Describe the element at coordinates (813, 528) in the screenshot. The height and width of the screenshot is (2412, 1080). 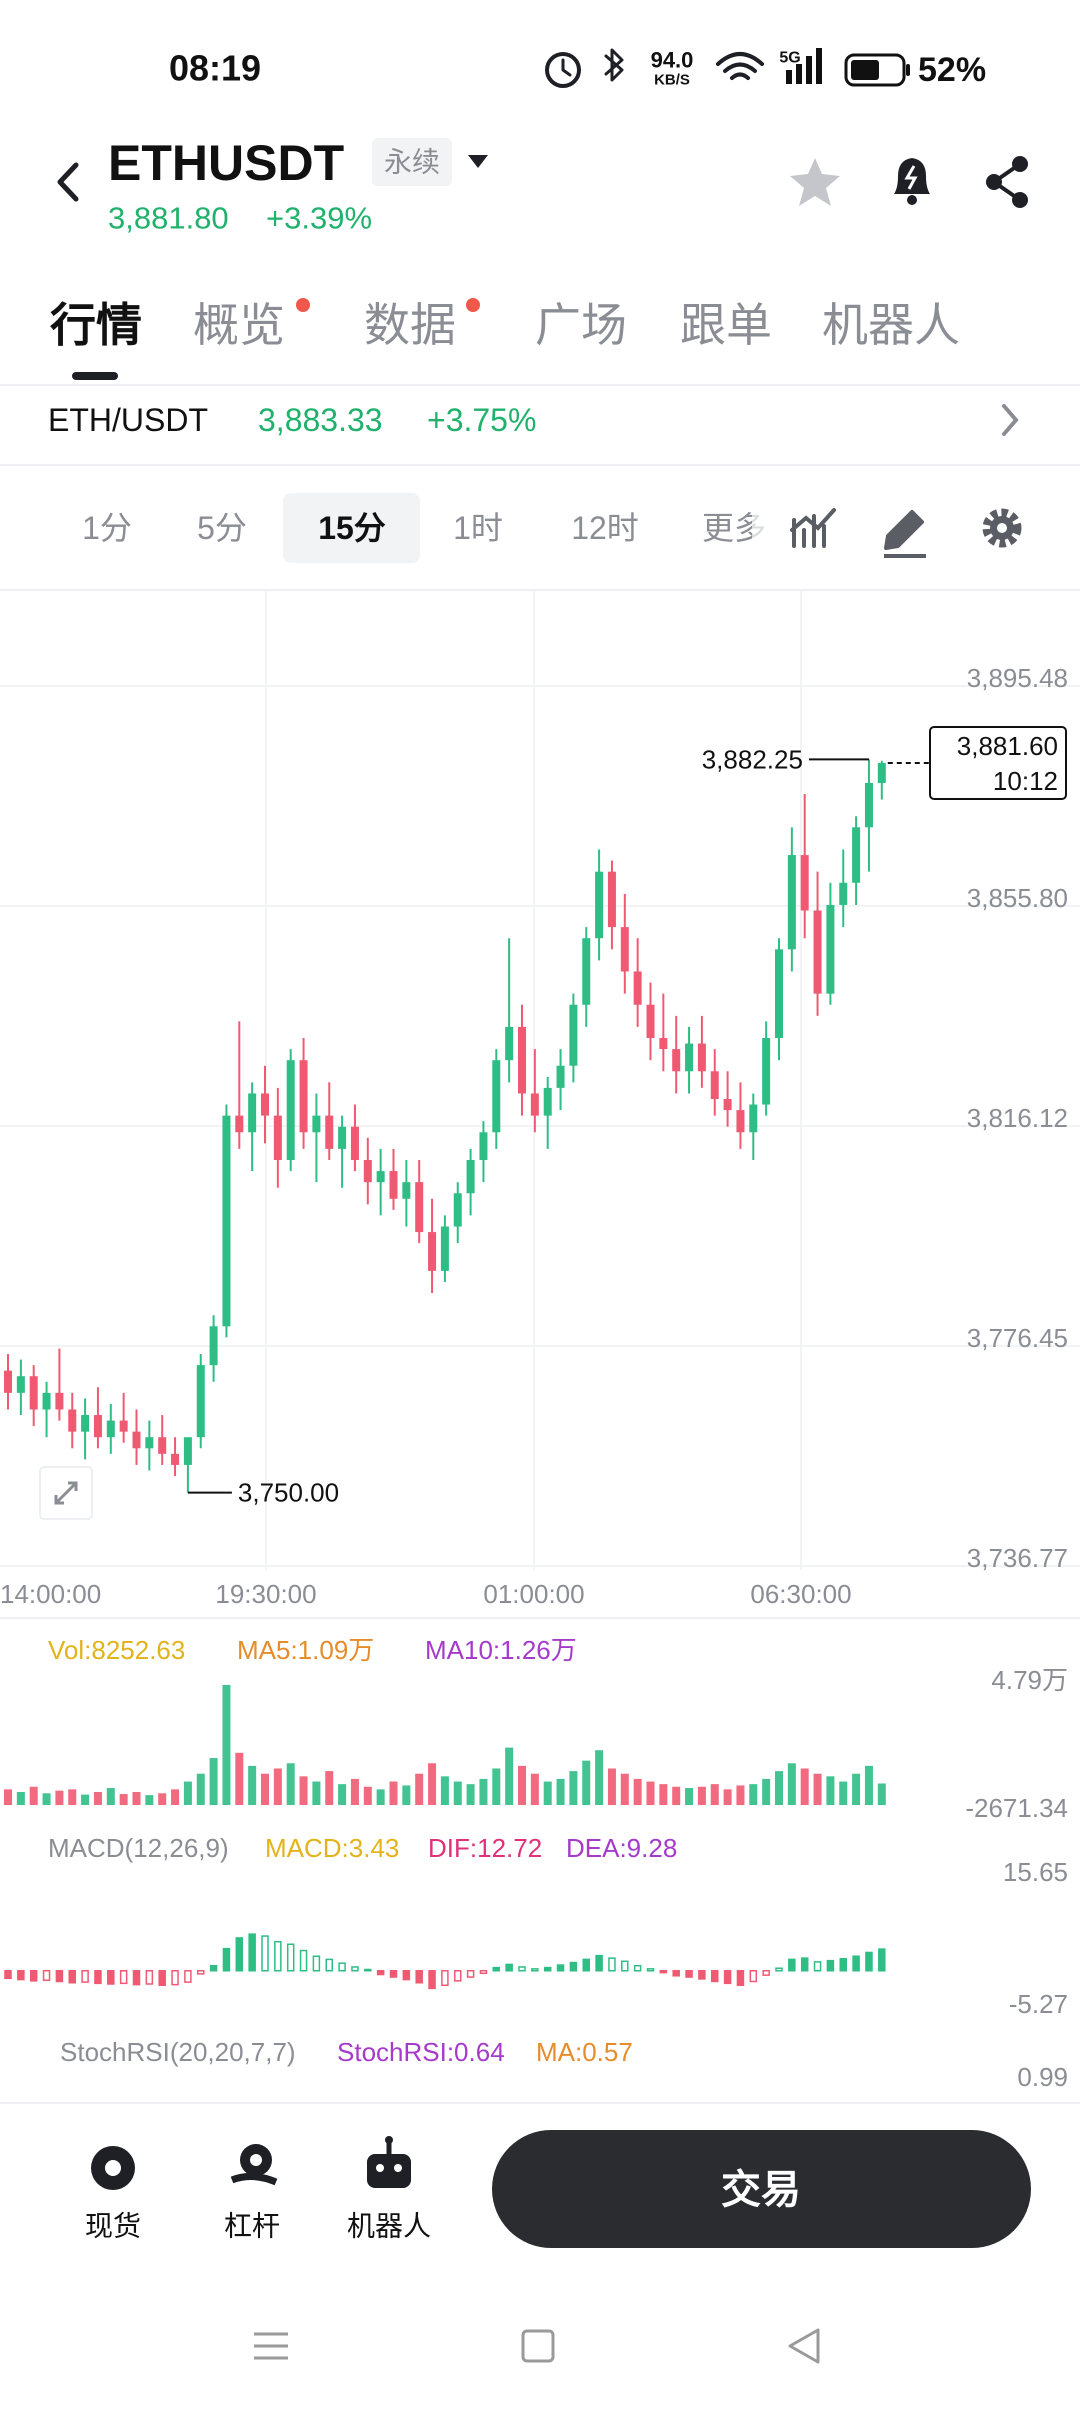
I see `indicator-button` at that location.